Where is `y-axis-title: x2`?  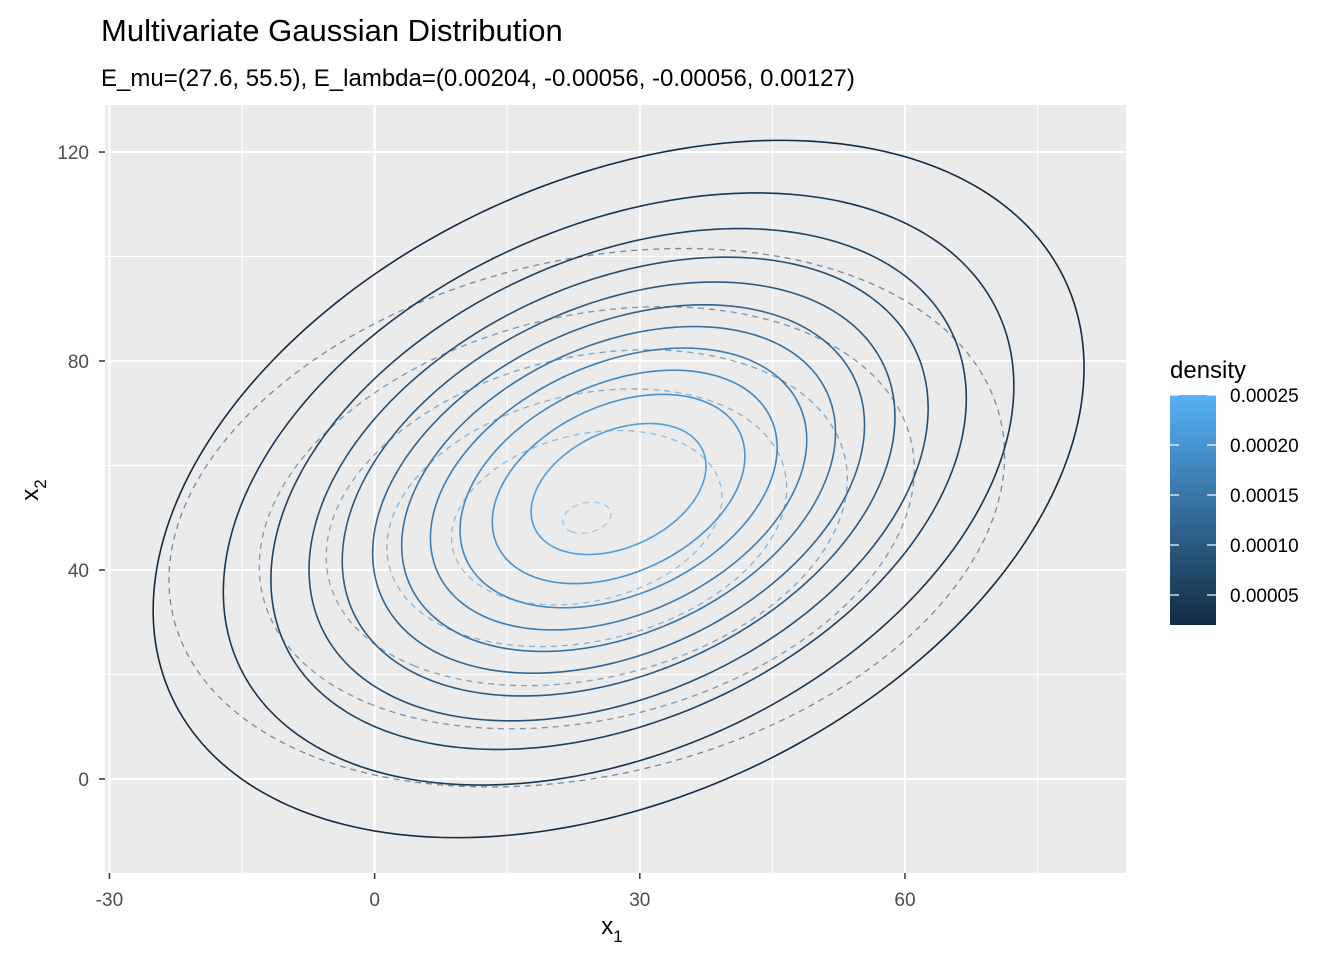
y-axis-title: x2 is located at coordinates (33, 489).